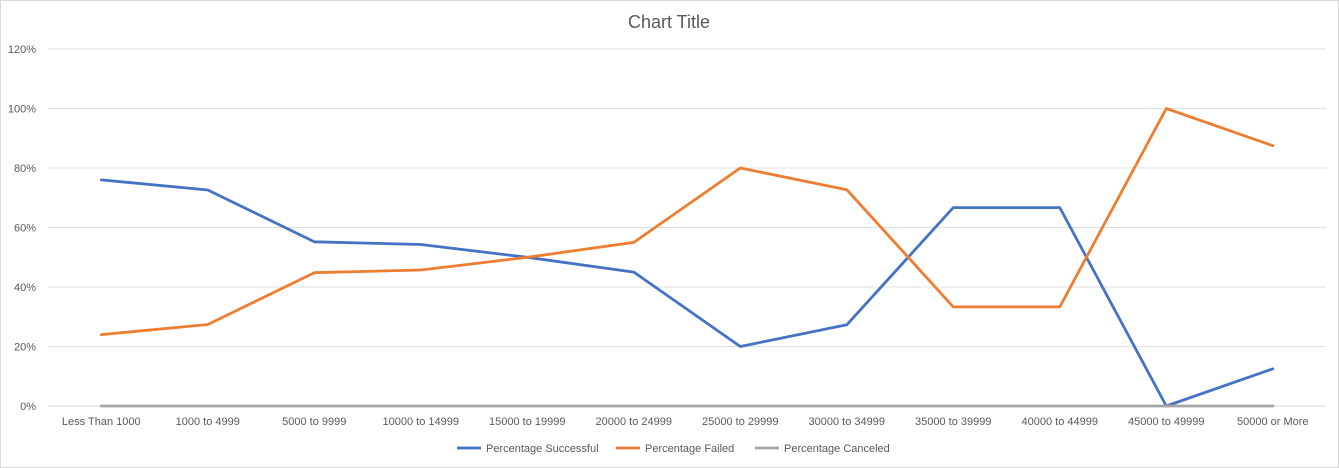 This screenshot has width=1339, height=468. What do you see at coordinates (953, 422) in the screenshot?
I see `x-tick-label: 35000 to 39999` at bounding box center [953, 422].